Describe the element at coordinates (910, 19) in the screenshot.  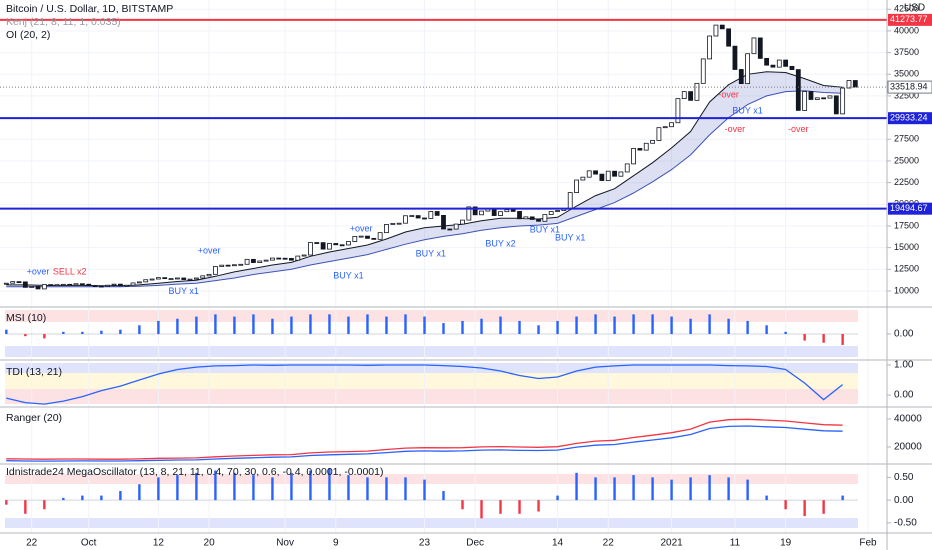
I see `level-label-box` at that location.